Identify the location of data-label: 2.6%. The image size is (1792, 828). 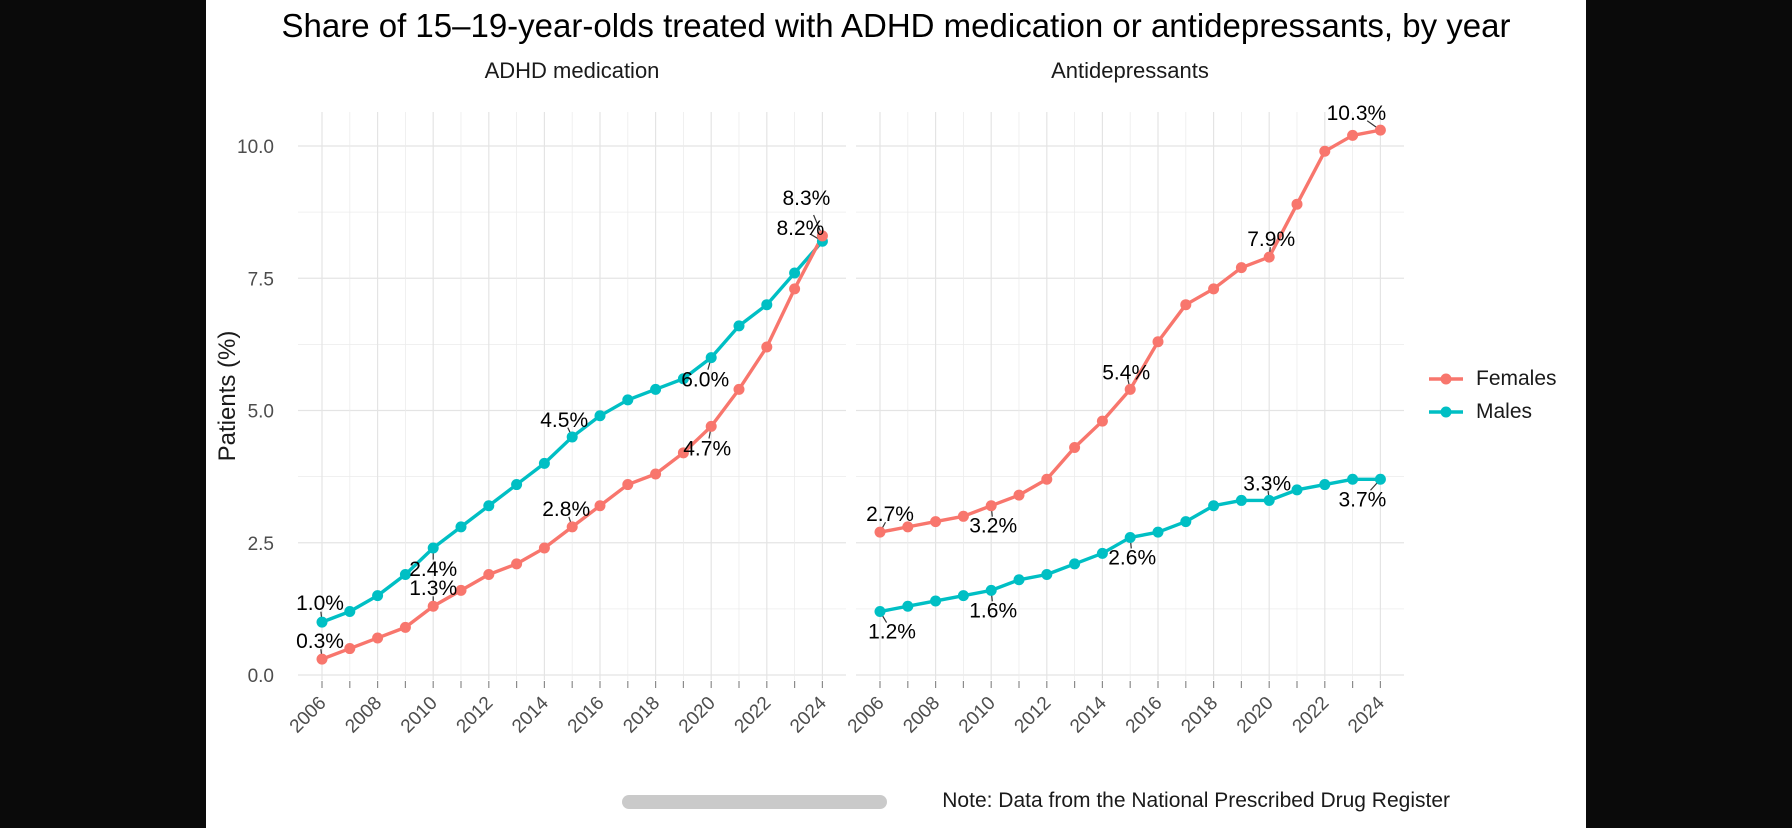
(1132, 557).